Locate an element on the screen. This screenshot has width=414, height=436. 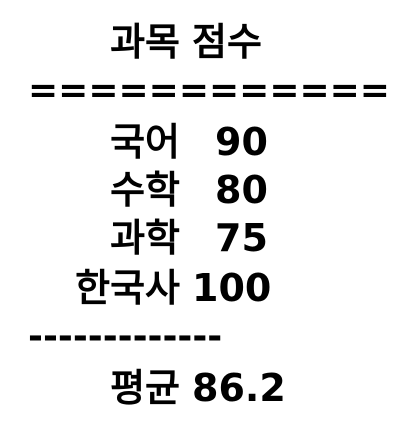
table-row: 한국사 100 is located at coordinates (207, 288).